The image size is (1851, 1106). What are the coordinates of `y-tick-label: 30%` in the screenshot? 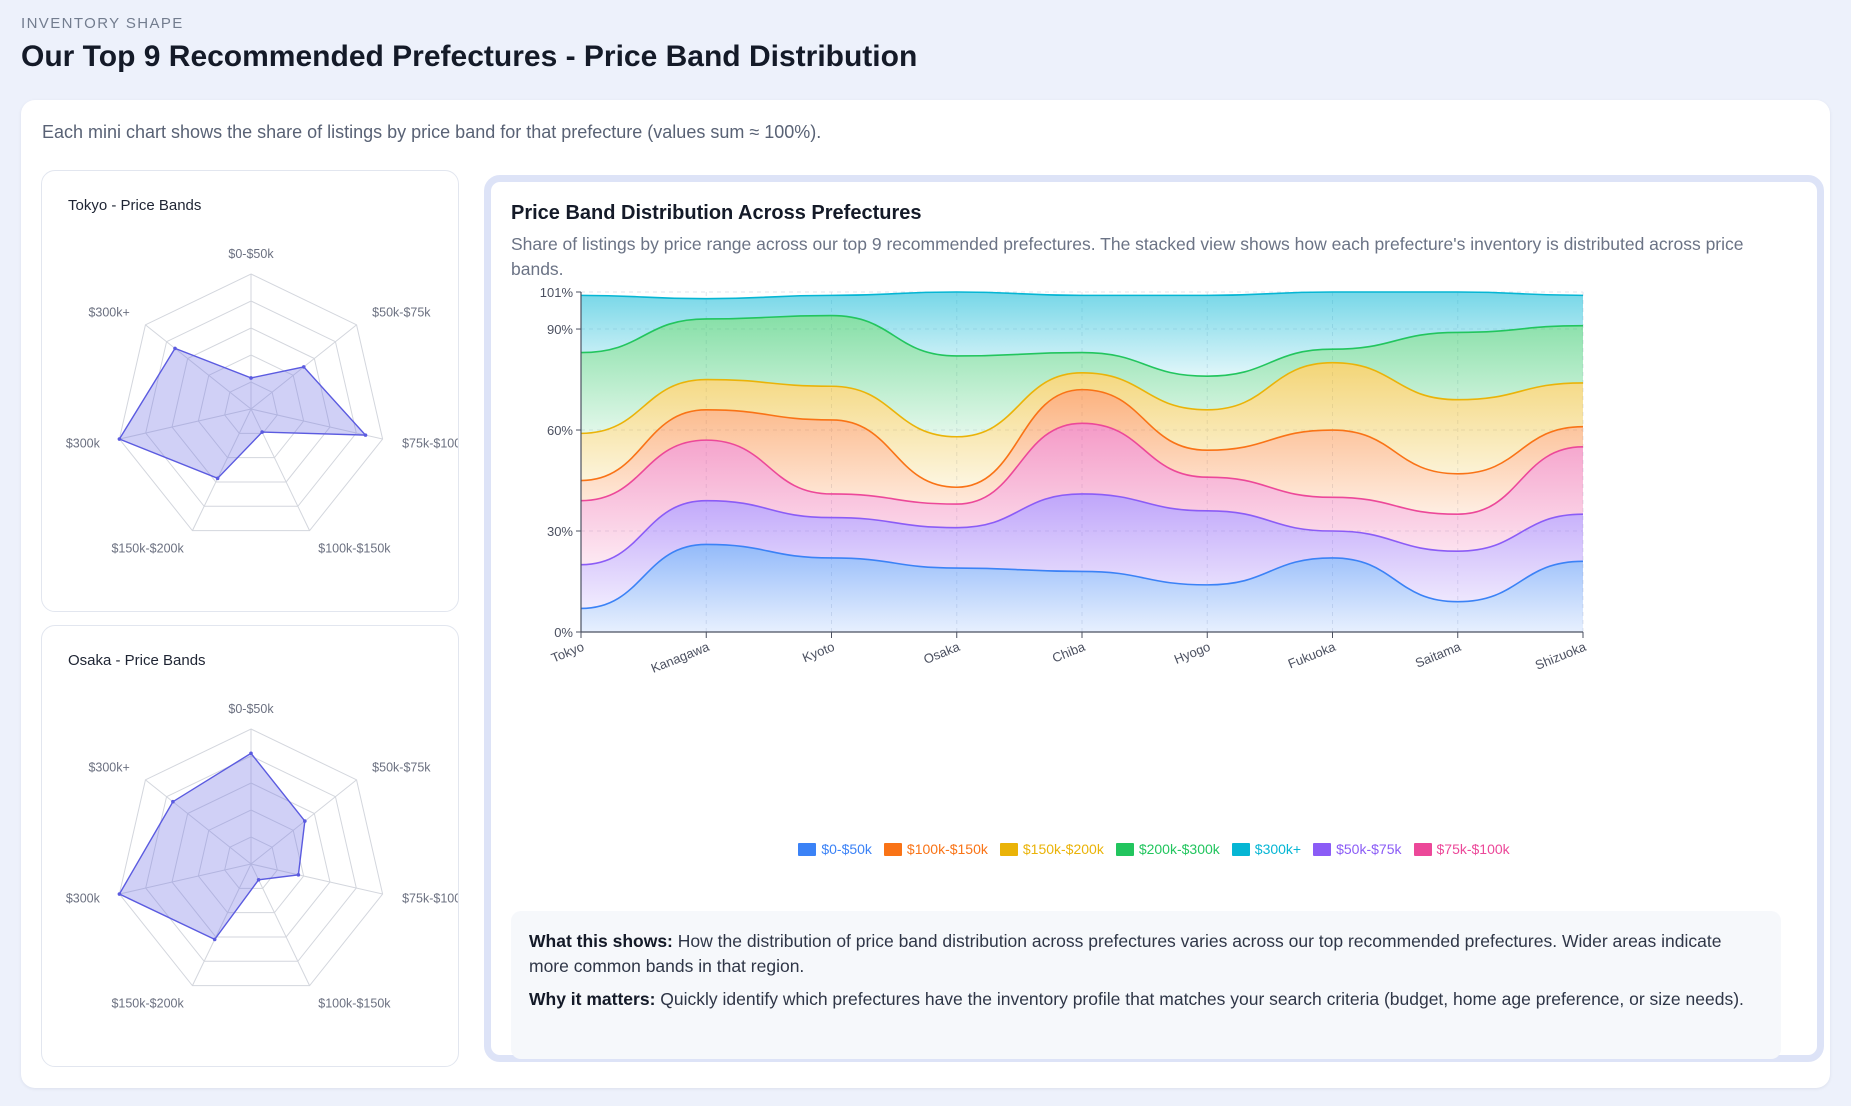 It's located at (560, 531).